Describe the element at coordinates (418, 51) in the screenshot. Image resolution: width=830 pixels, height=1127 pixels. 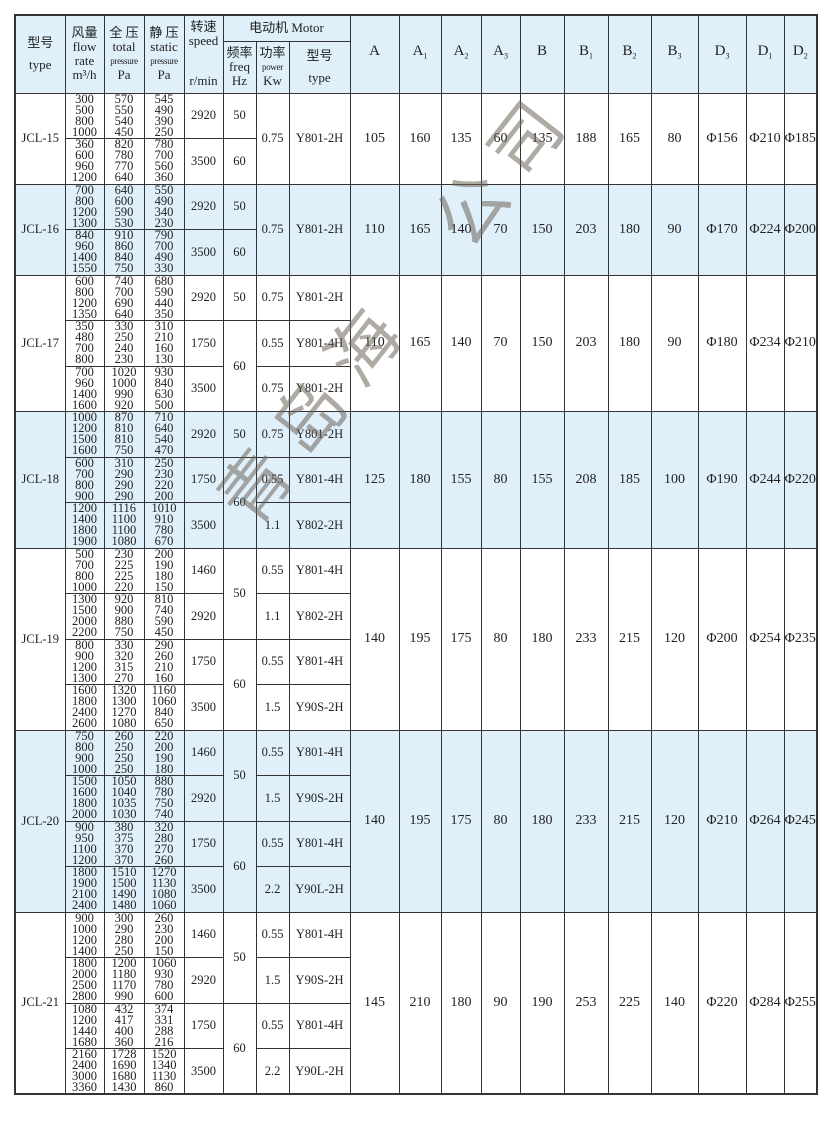
I see `dim-label: A` at that location.